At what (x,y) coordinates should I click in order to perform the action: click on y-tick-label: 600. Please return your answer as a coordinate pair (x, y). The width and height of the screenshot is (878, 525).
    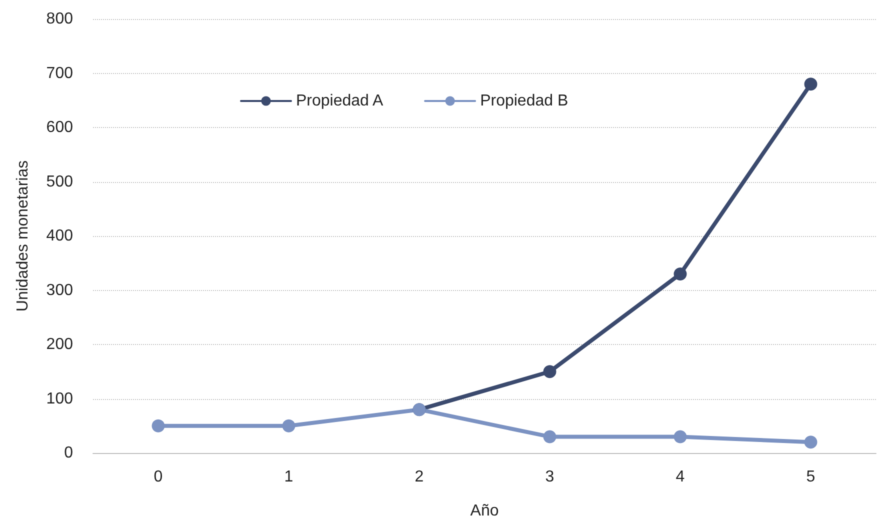
    Looking at the image, I should click on (60, 127).